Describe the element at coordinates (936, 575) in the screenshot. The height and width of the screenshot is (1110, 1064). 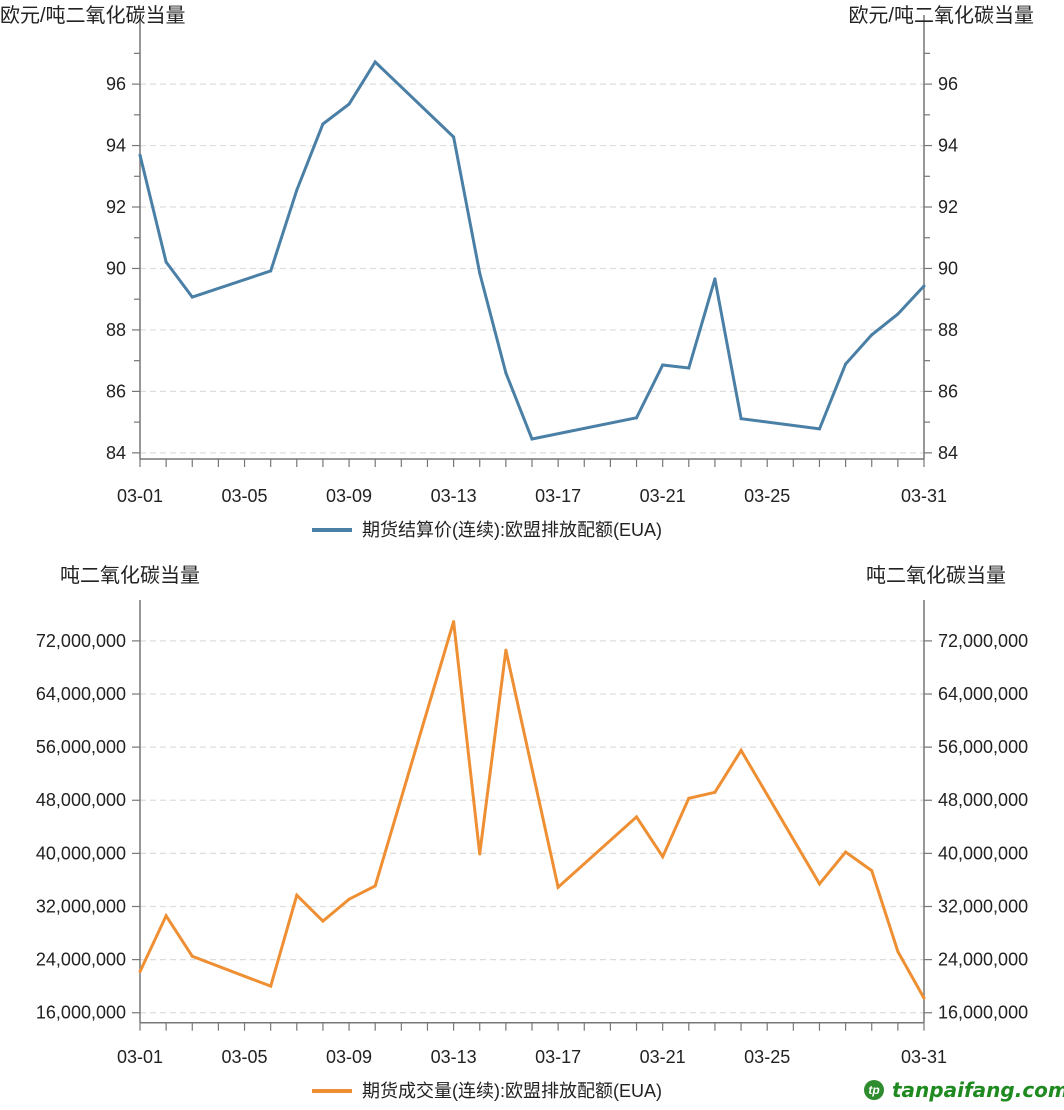
I see `y-axis-title-right: 吨二氧化碳当量` at that location.